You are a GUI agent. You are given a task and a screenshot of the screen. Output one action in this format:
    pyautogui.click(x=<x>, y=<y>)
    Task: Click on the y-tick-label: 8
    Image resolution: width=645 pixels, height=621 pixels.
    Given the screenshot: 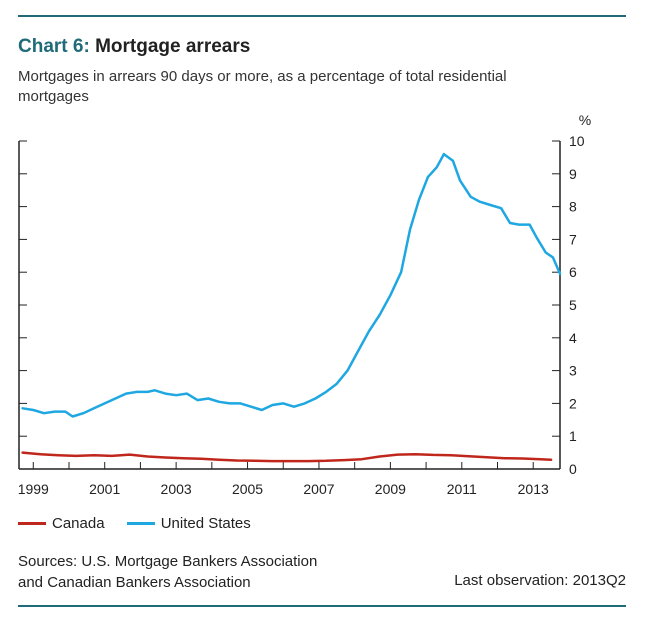 What is the action you would take?
    pyautogui.click(x=573, y=207)
    